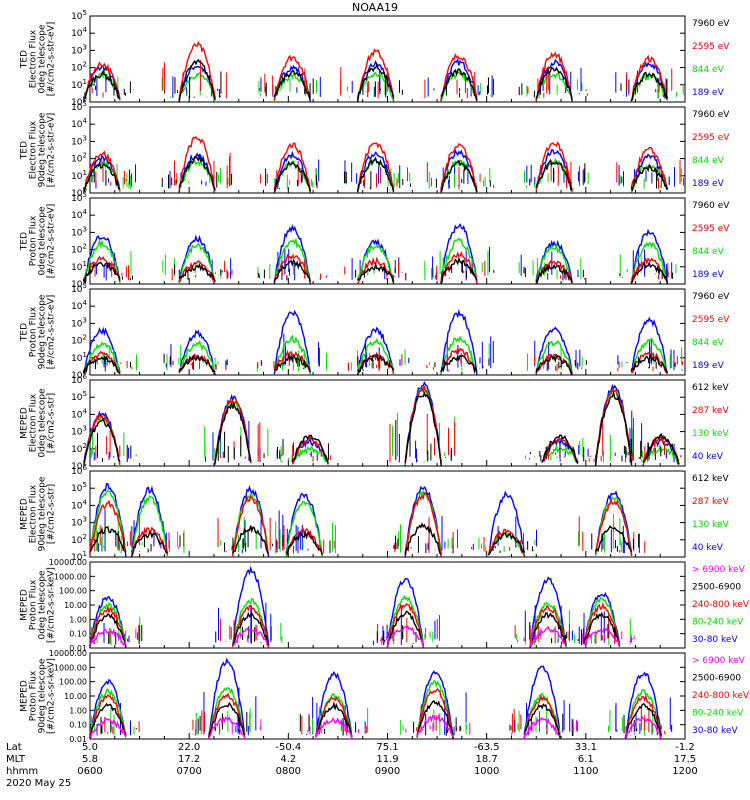 The width and height of the screenshot is (750, 800). I want to click on bottom-hhmm-label: 0800, so click(288, 771).